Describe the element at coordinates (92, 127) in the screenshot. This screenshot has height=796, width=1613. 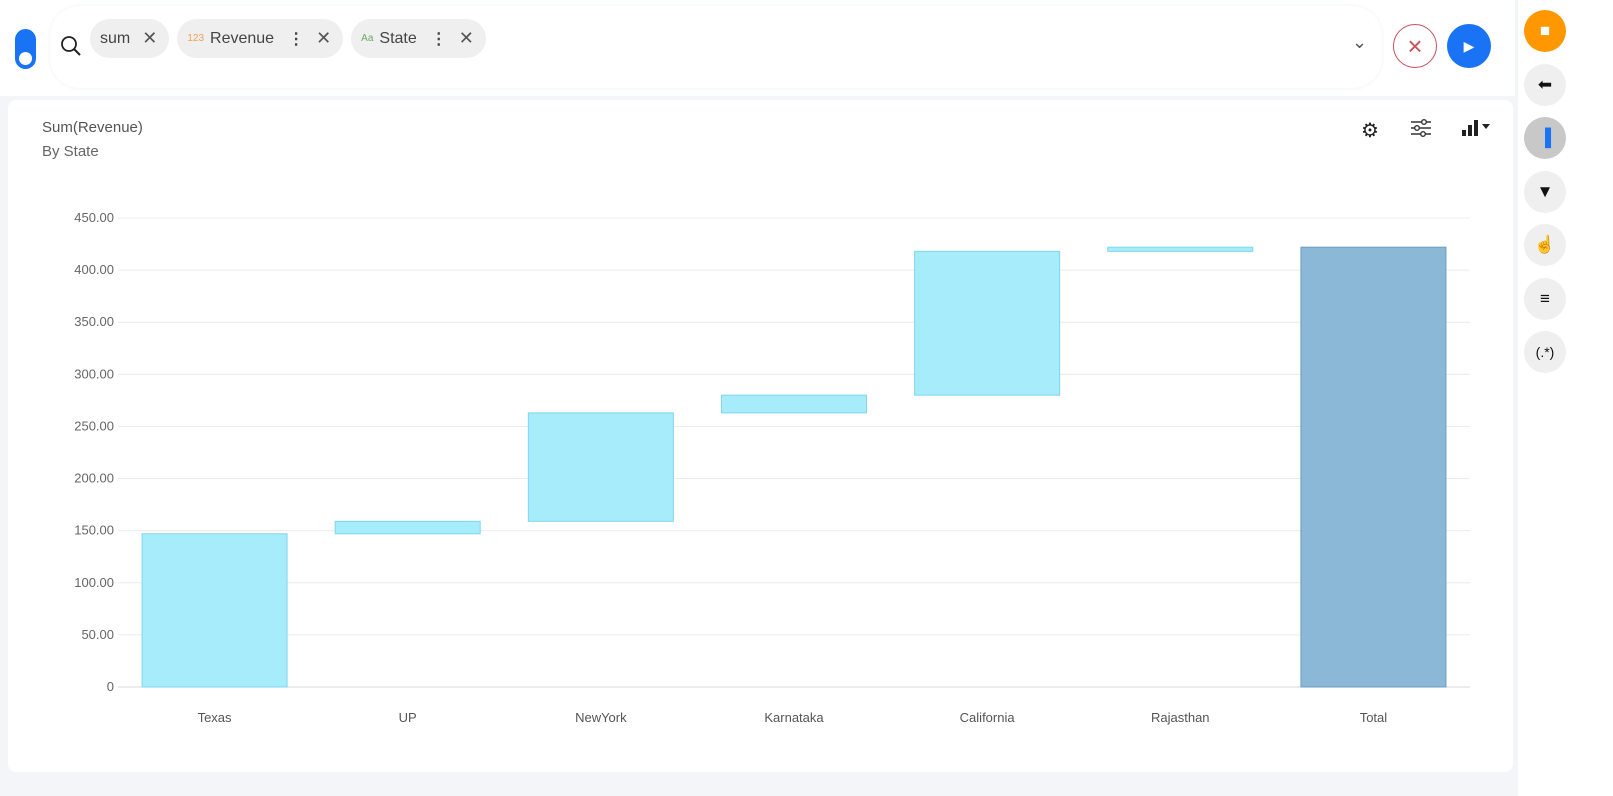
I see `chart-title: Sum(Revenue)` at that location.